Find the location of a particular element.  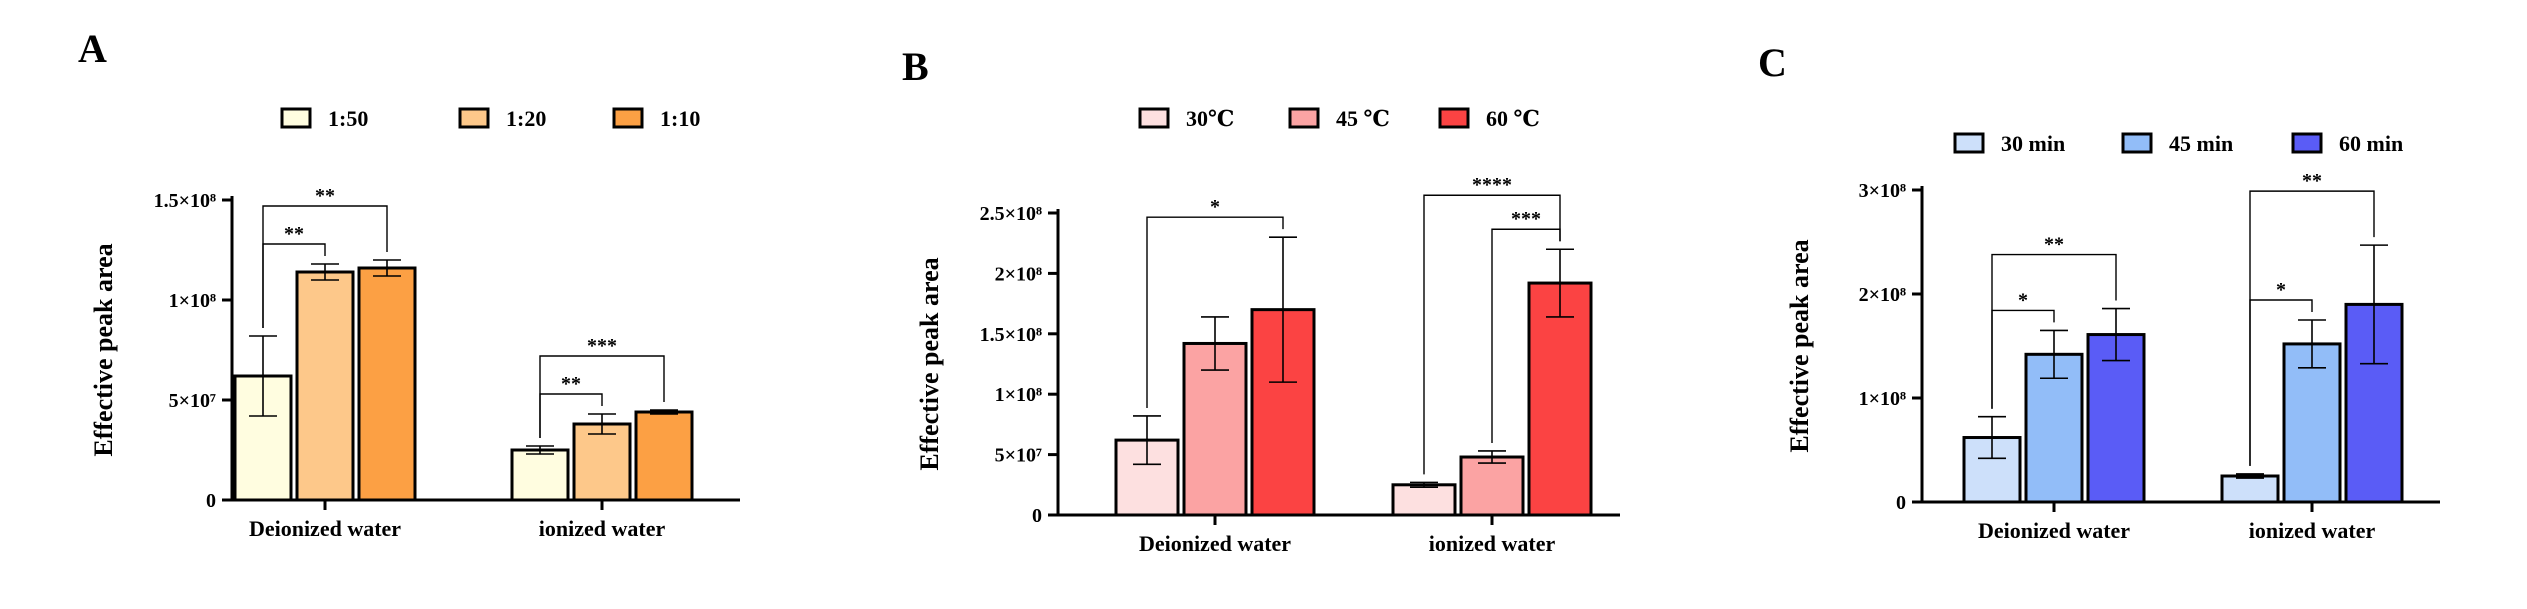

panel-letter: C is located at coordinates (1772, 62).